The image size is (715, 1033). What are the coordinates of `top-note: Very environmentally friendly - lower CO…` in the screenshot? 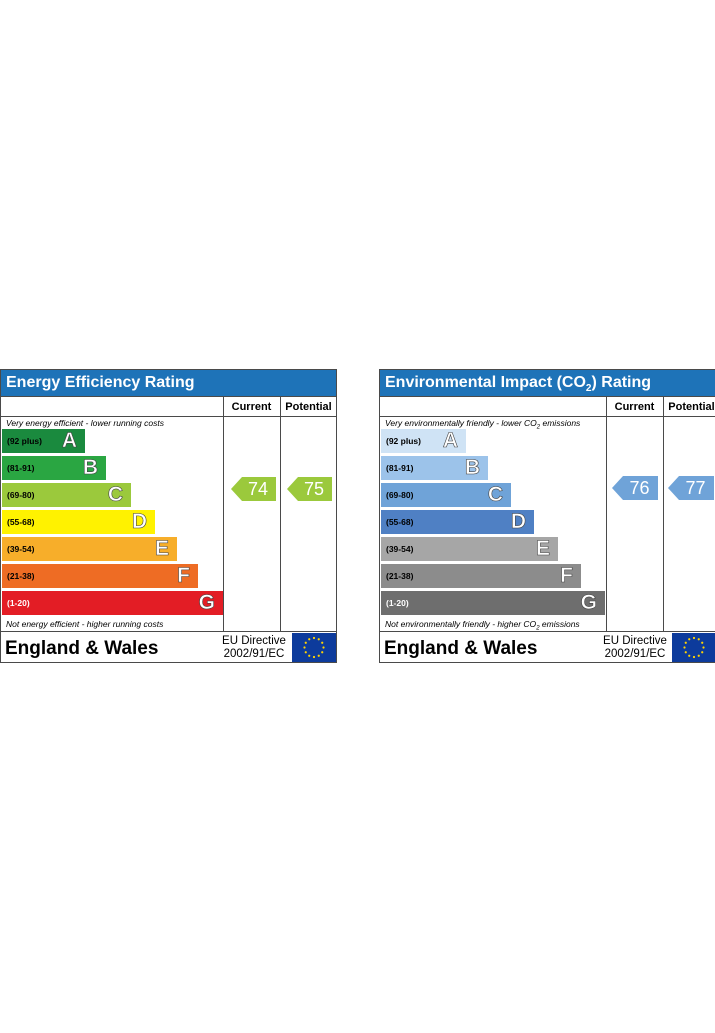 It's located at (483, 424).